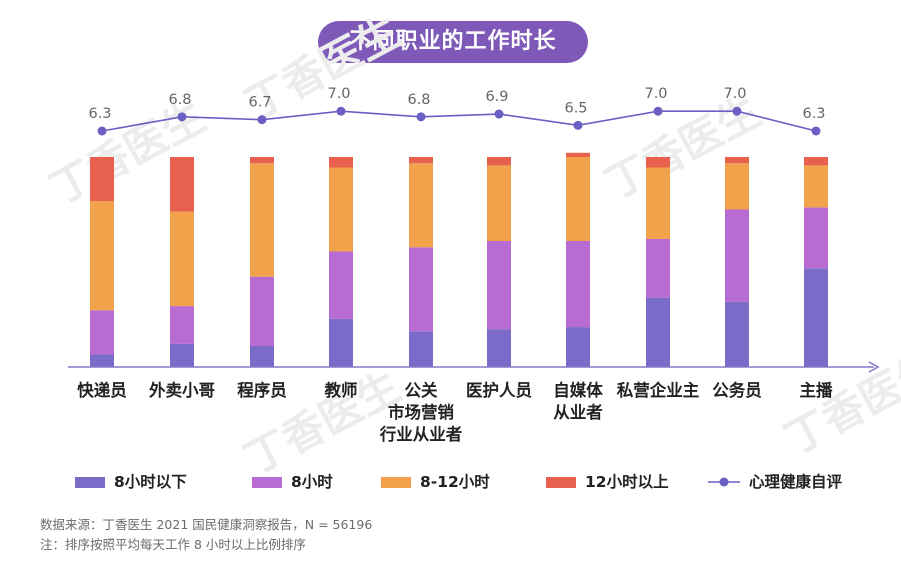  Describe the element at coordinates (182, 390) in the screenshot. I see `category-label: 外卖小哥` at that location.